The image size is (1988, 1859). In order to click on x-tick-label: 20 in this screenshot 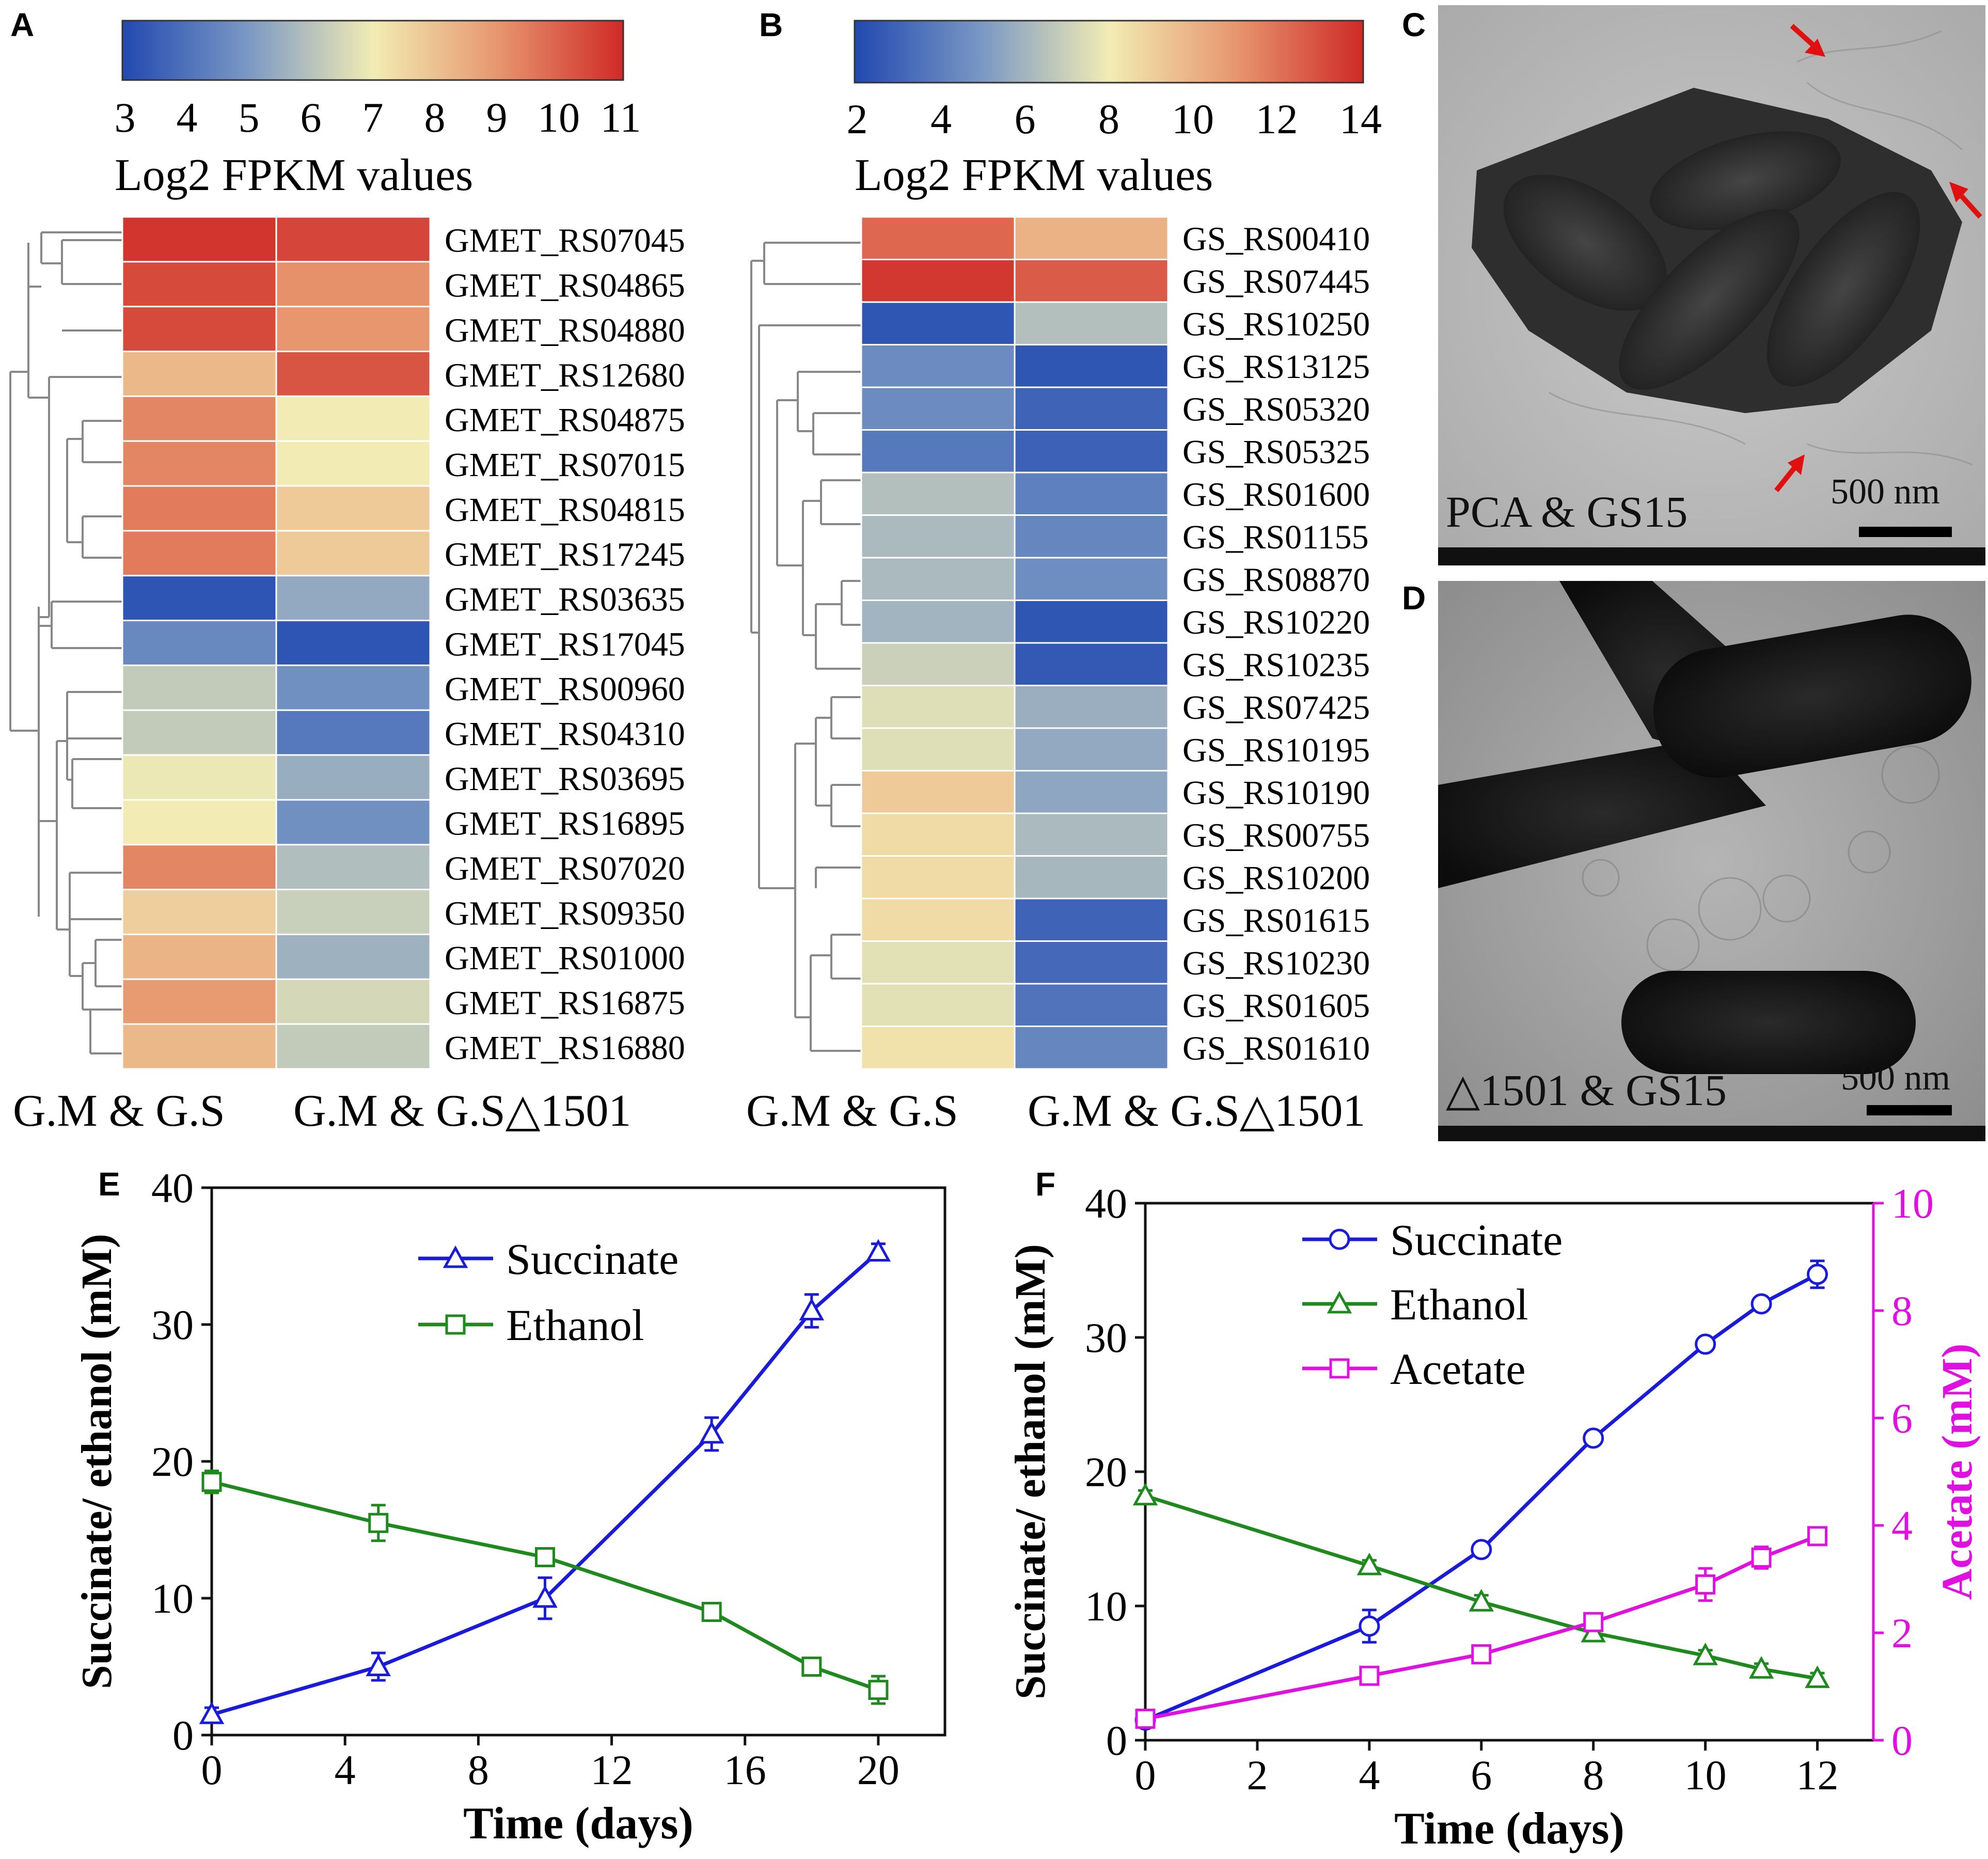, I will do `click(878, 1770)`.